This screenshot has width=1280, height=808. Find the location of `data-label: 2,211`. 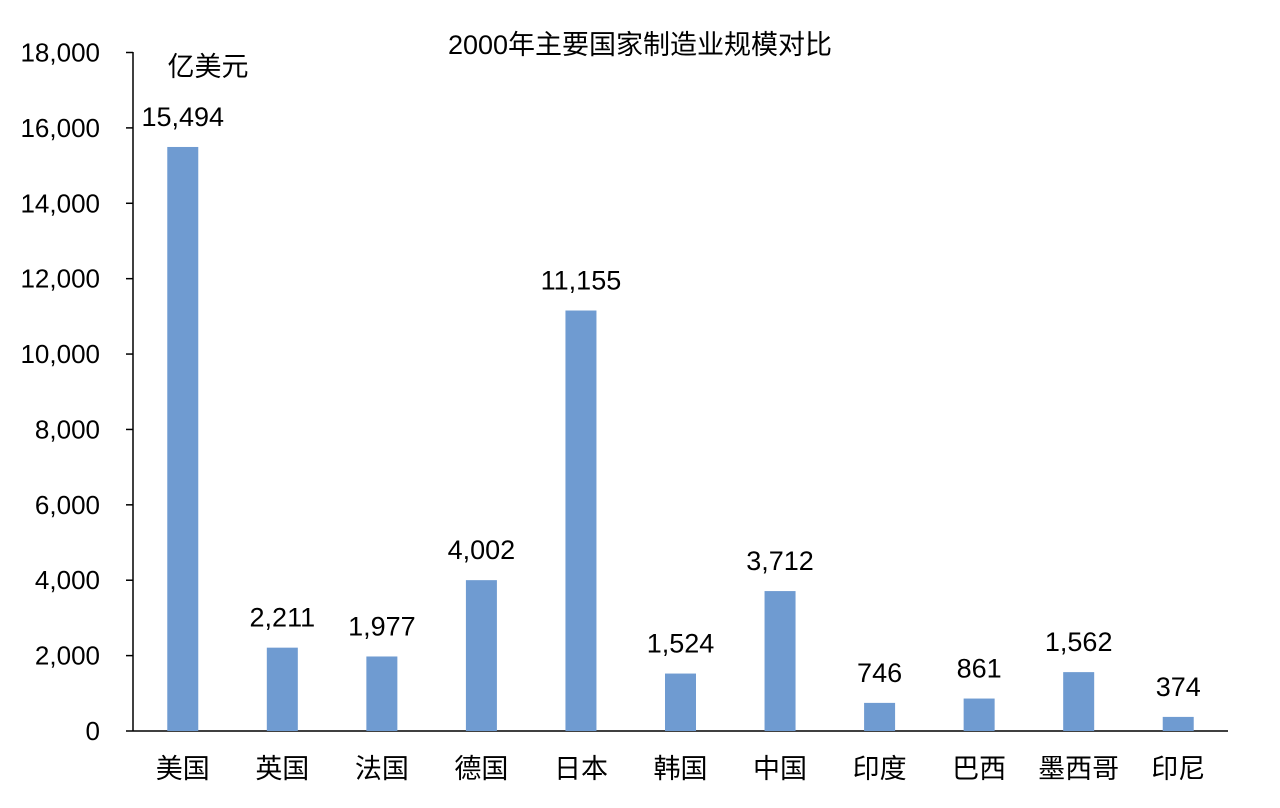

data-label: 2,211 is located at coordinates (283, 618).